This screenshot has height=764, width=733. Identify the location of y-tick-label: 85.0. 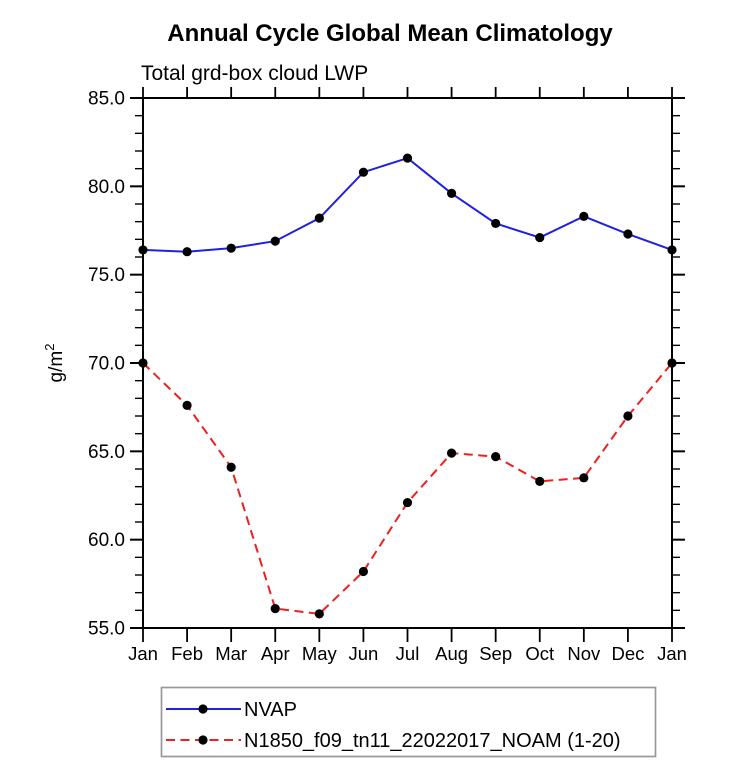
(106, 99).